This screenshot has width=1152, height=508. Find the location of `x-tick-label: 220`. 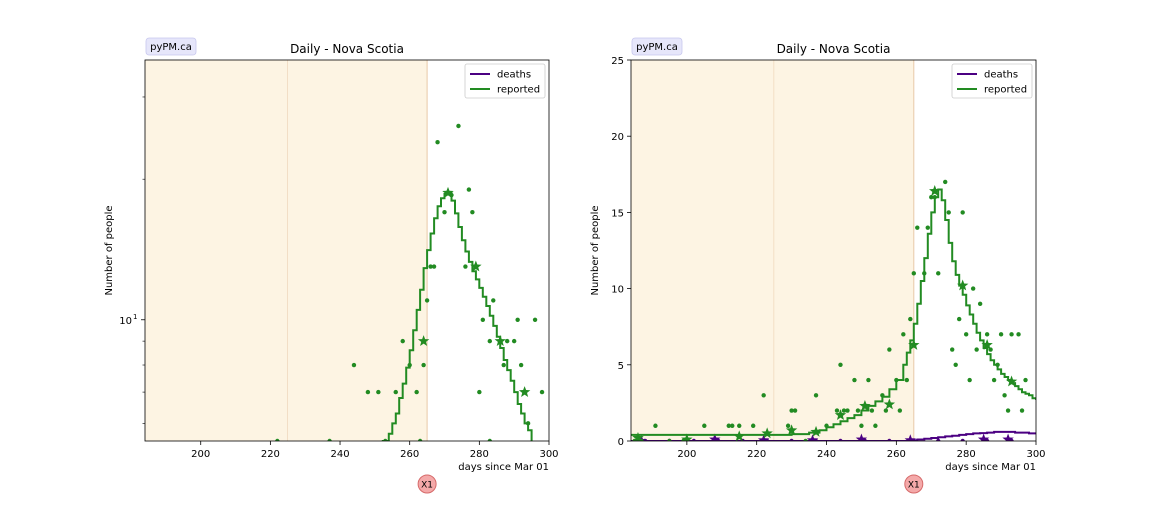

x-tick-label: 220 is located at coordinates (270, 454).